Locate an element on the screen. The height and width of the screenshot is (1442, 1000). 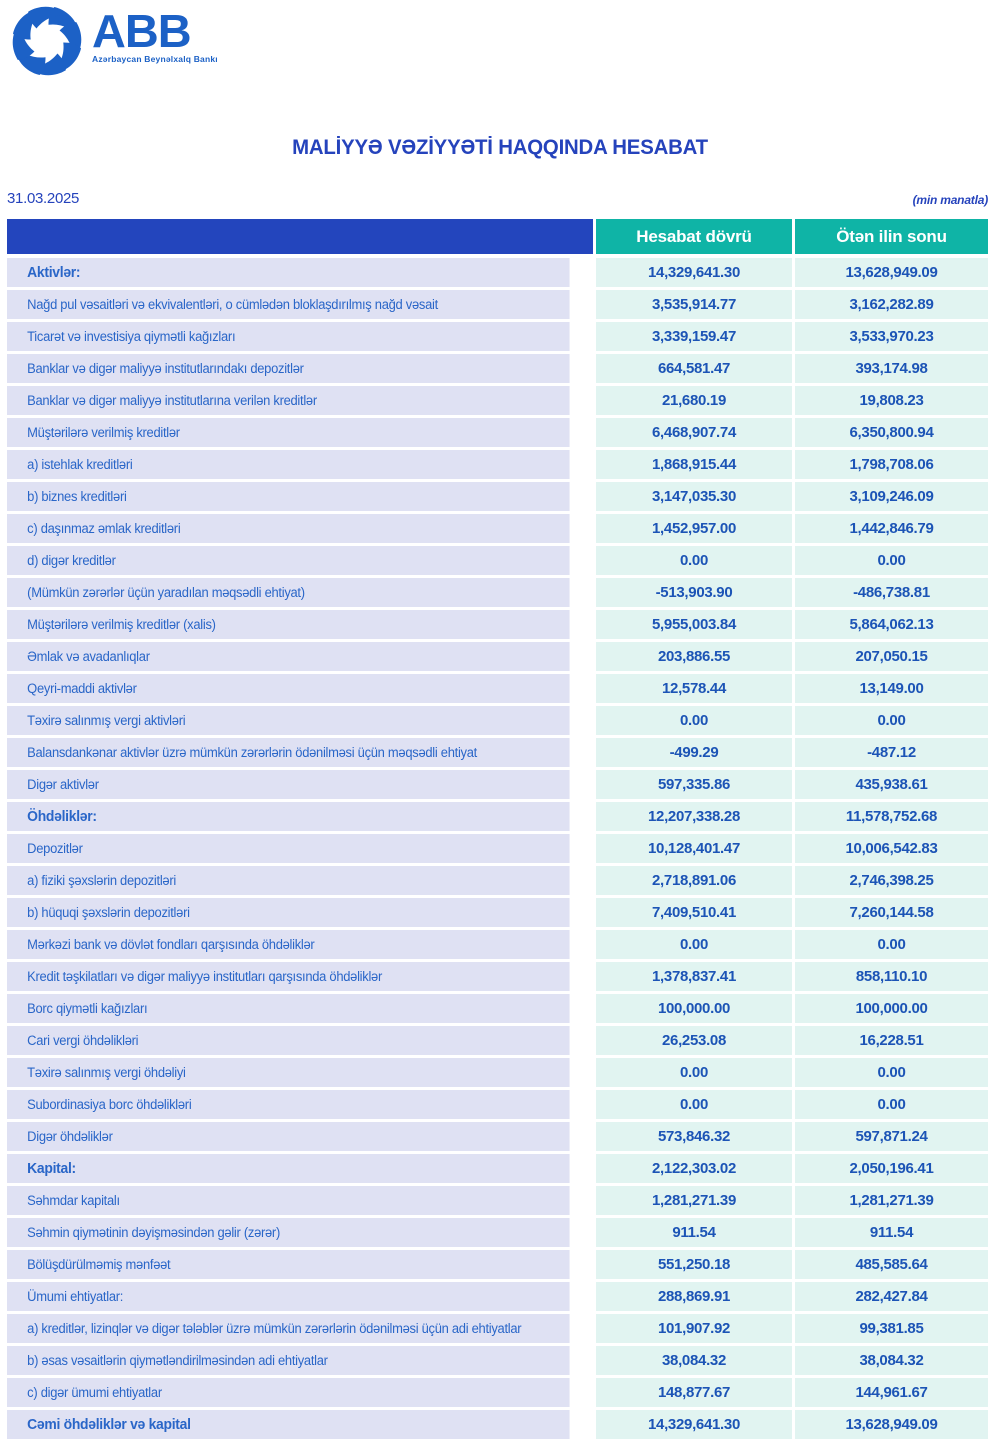
row-value-previous: 911.54 is located at coordinates (891, 1232).